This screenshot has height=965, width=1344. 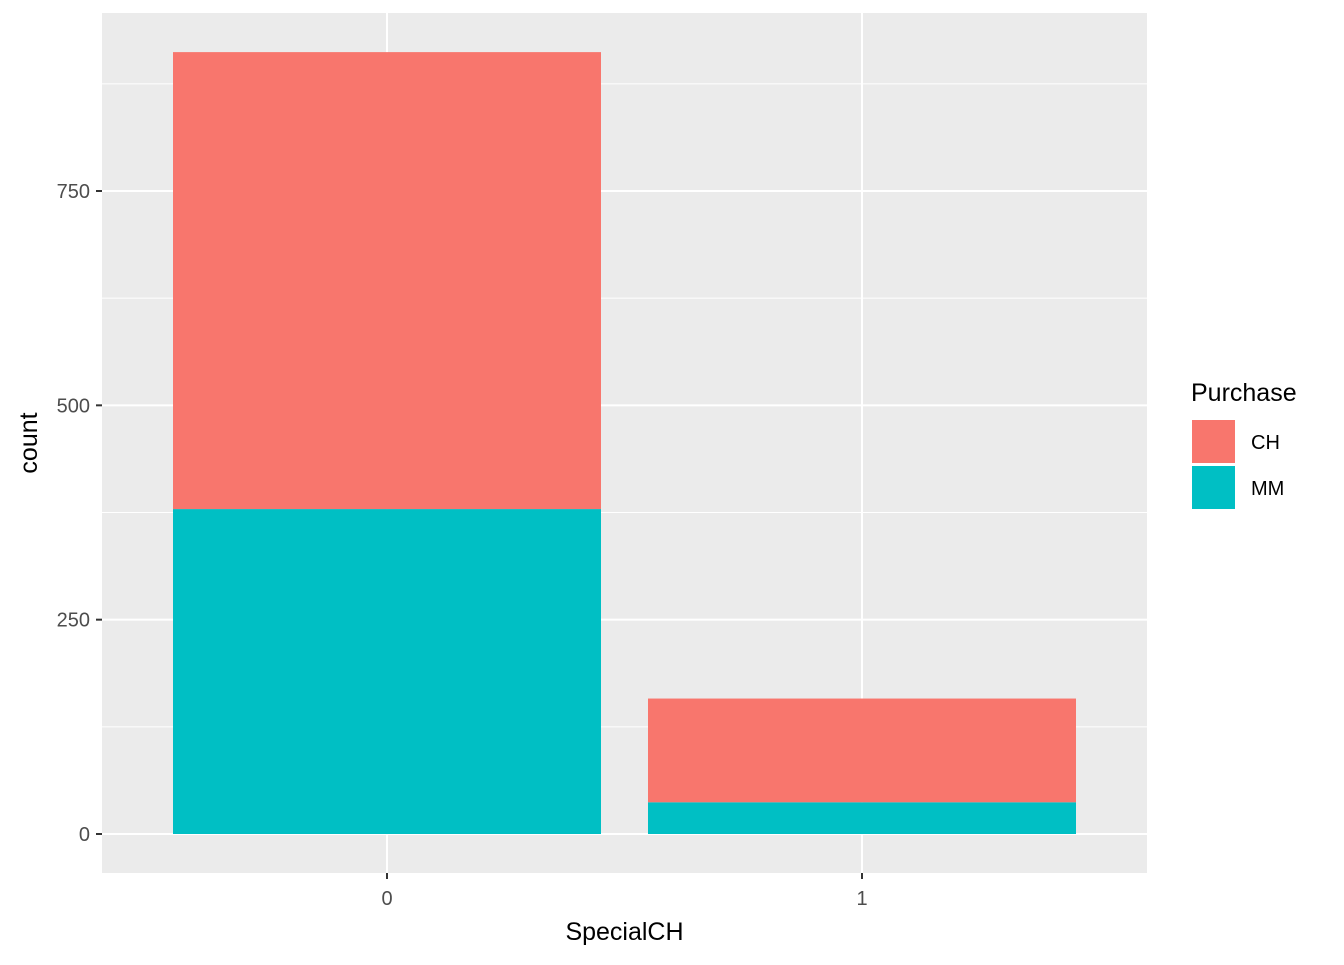 I want to click on x-tick-label: 0, so click(x=386, y=899).